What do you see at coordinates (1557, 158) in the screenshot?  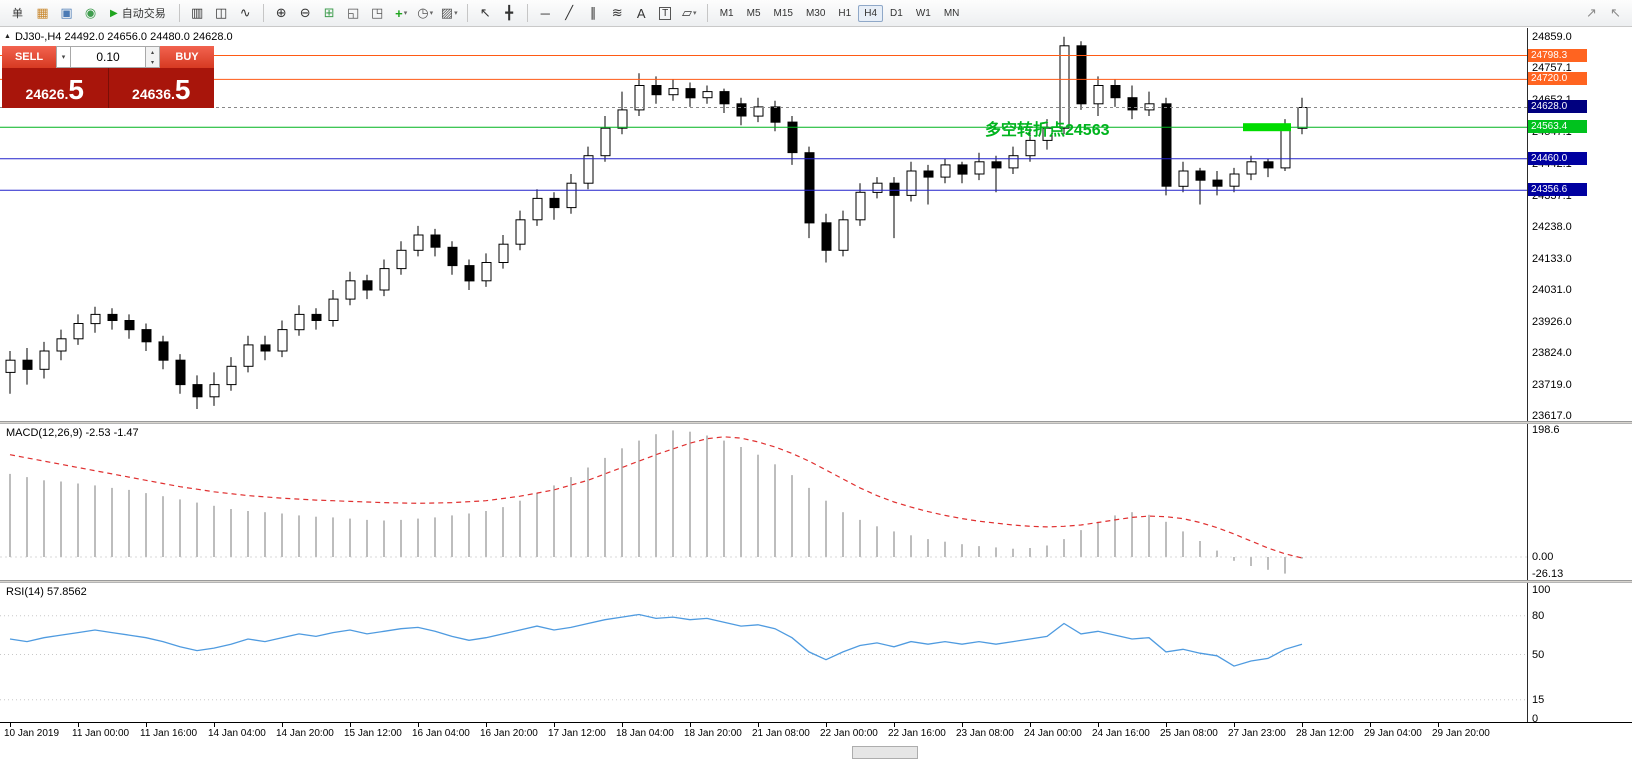 I see `price-tag-24460.0: 24460.0` at bounding box center [1557, 158].